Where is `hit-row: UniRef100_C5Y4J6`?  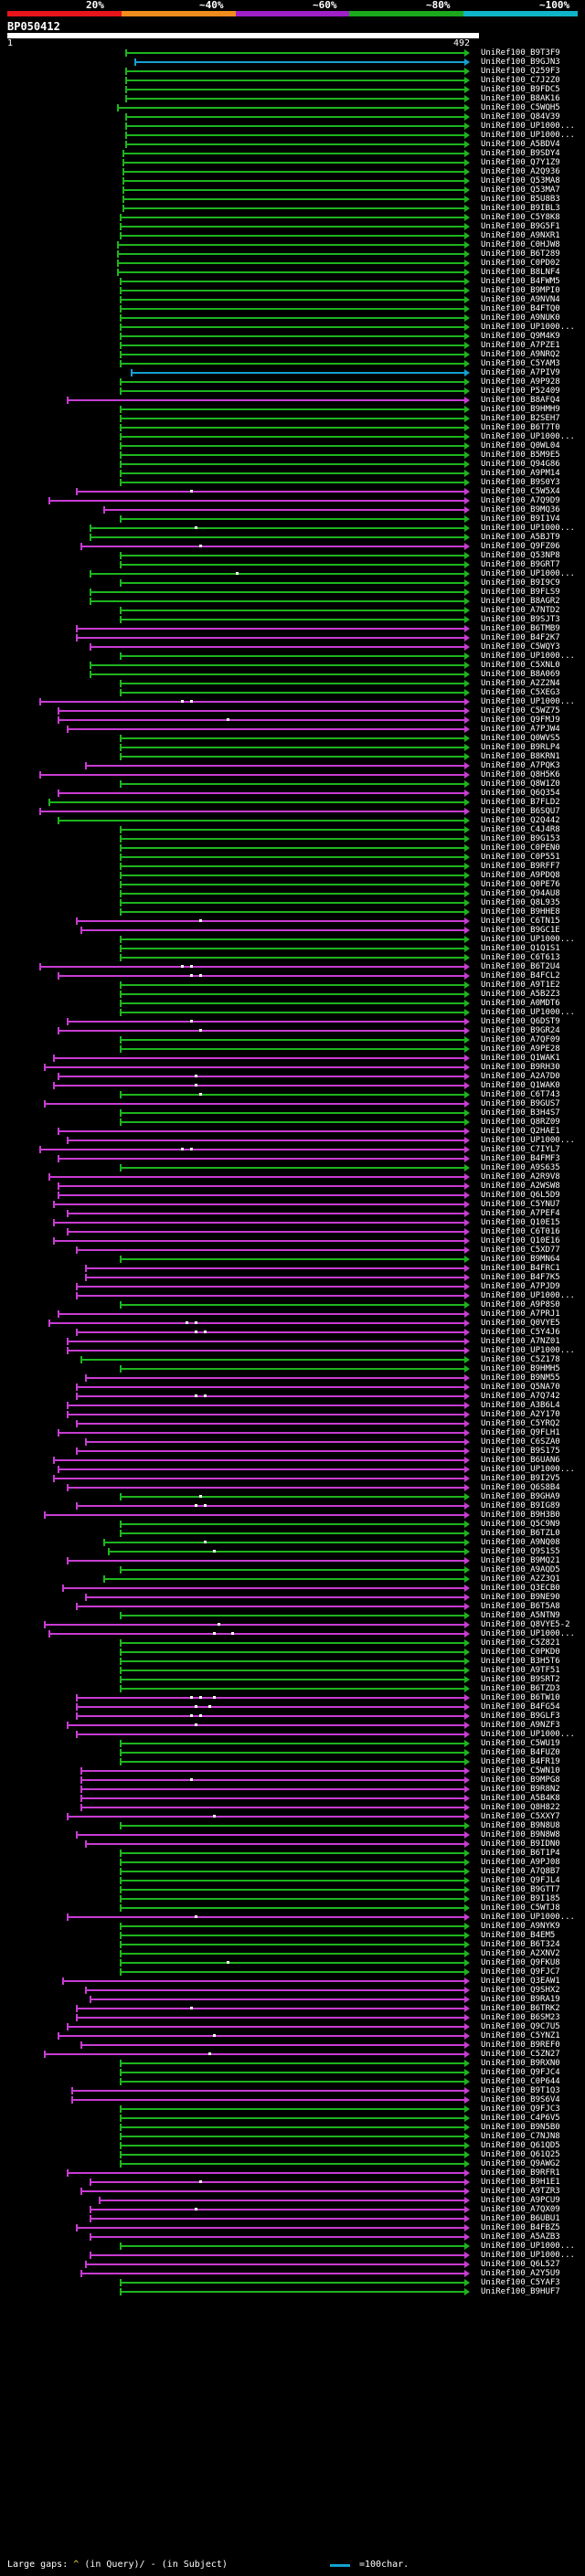 hit-row: UniRef100_C5Y4J6 is located at coordinates (293, 1332).